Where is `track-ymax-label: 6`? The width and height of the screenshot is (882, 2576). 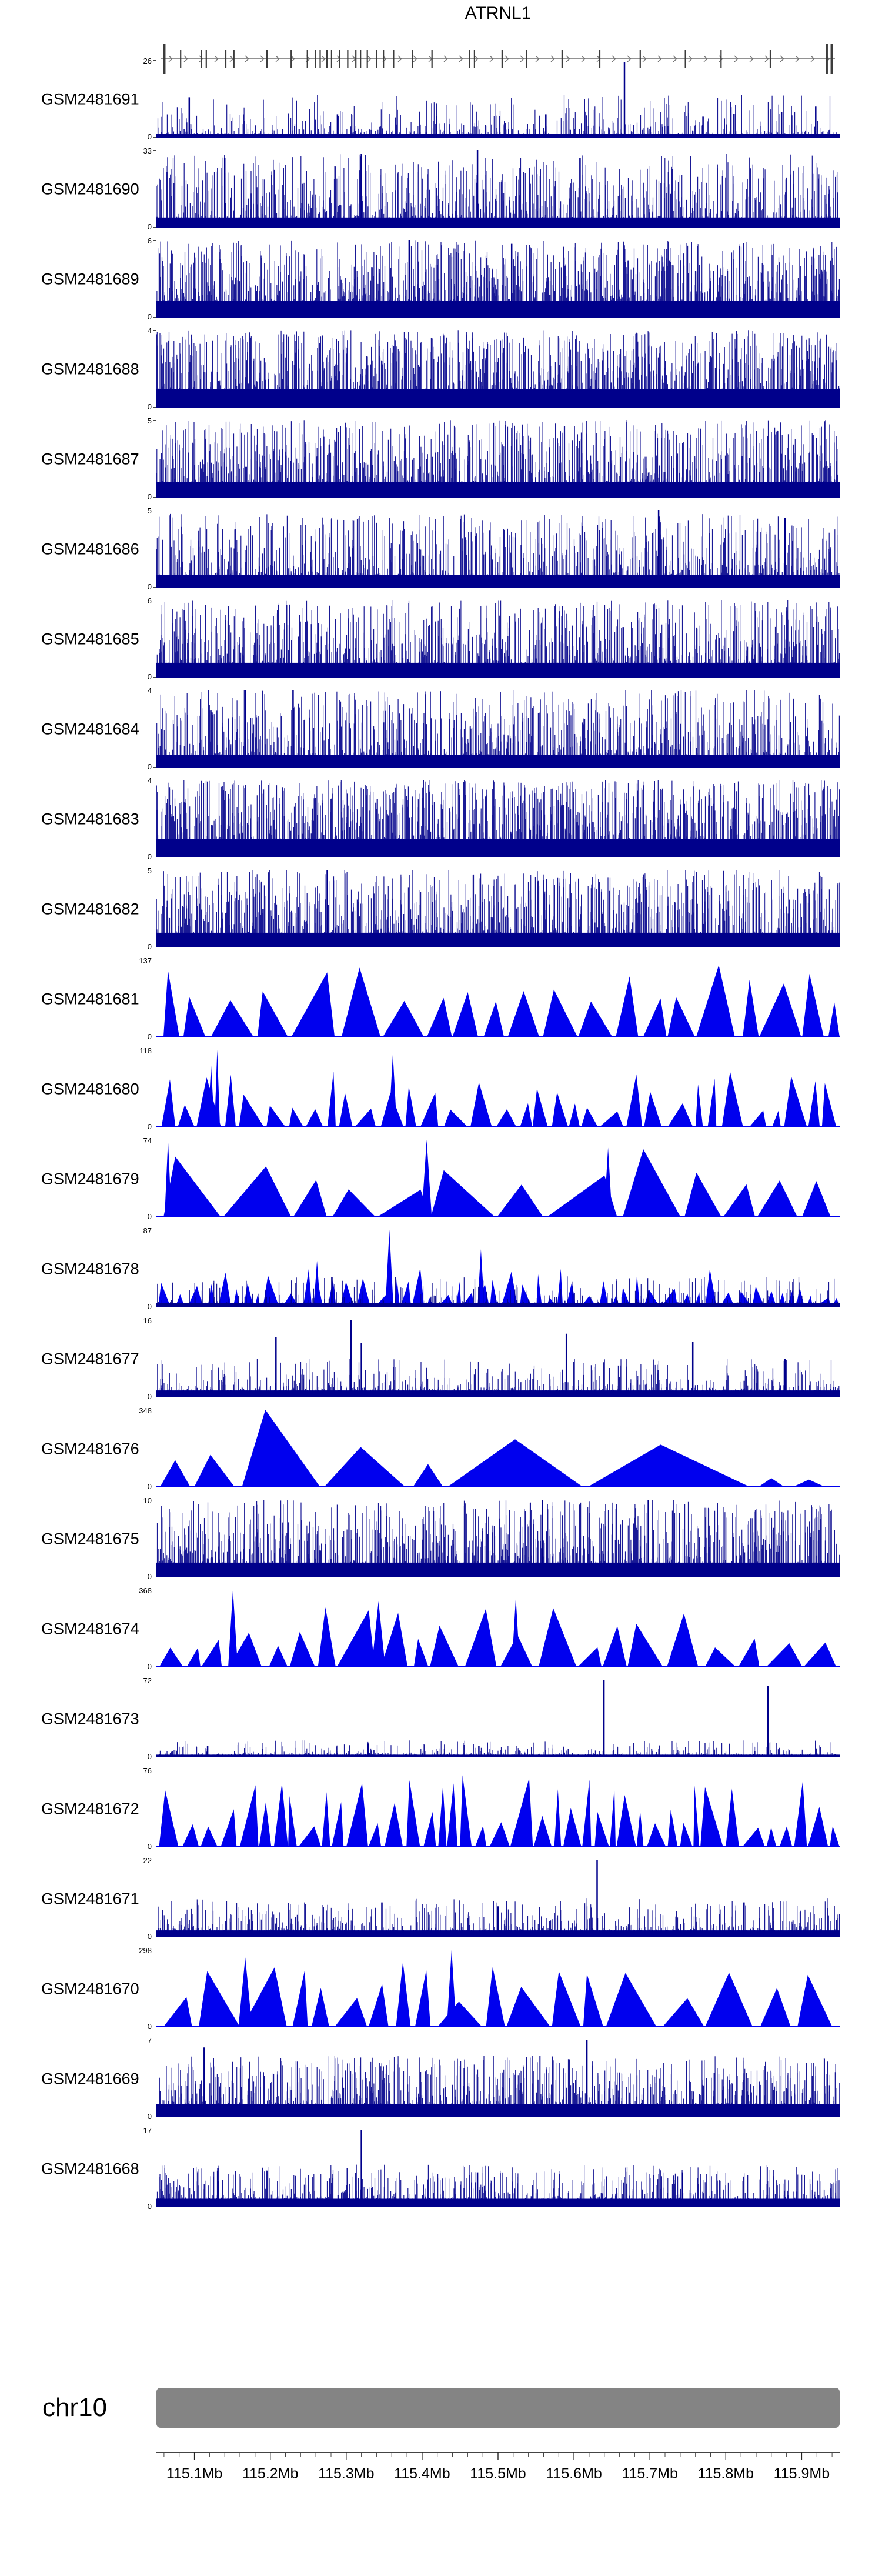
track-ymax-label: 6 is located at coordinates (149, 240).